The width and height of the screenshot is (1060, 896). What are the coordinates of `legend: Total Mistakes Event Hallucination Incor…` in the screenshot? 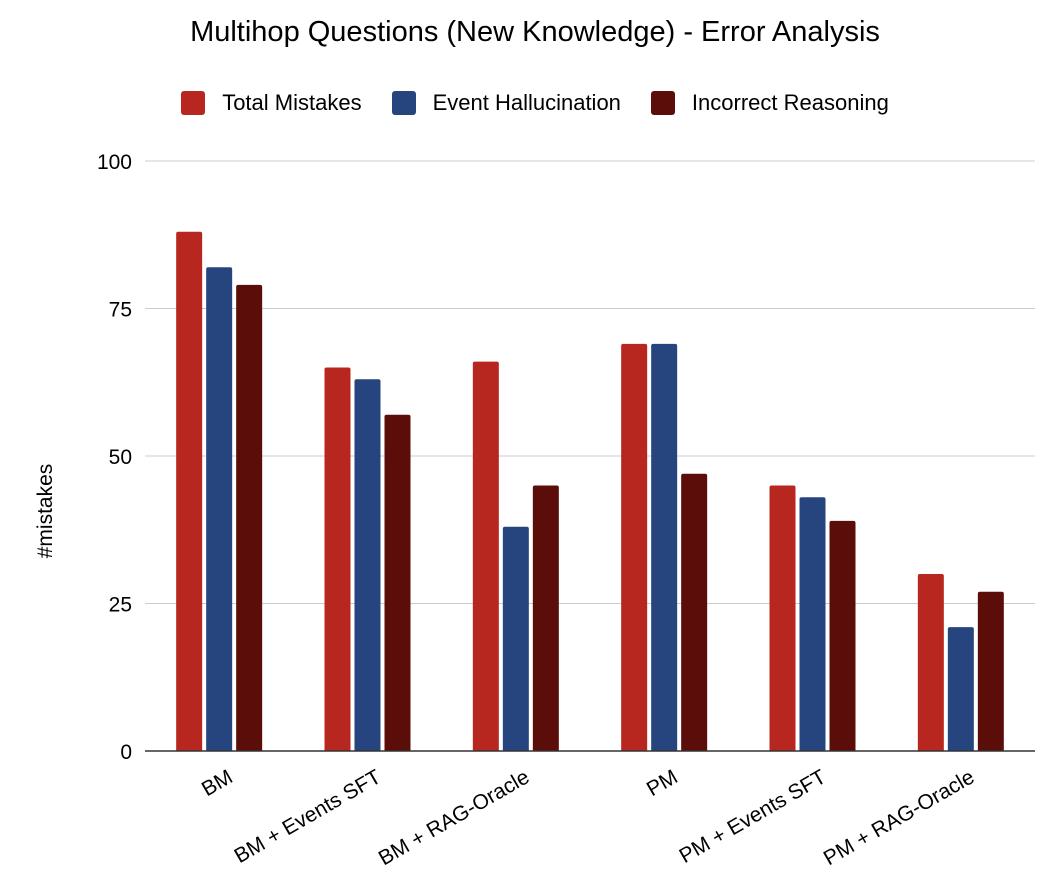 It's located at (530, 103).